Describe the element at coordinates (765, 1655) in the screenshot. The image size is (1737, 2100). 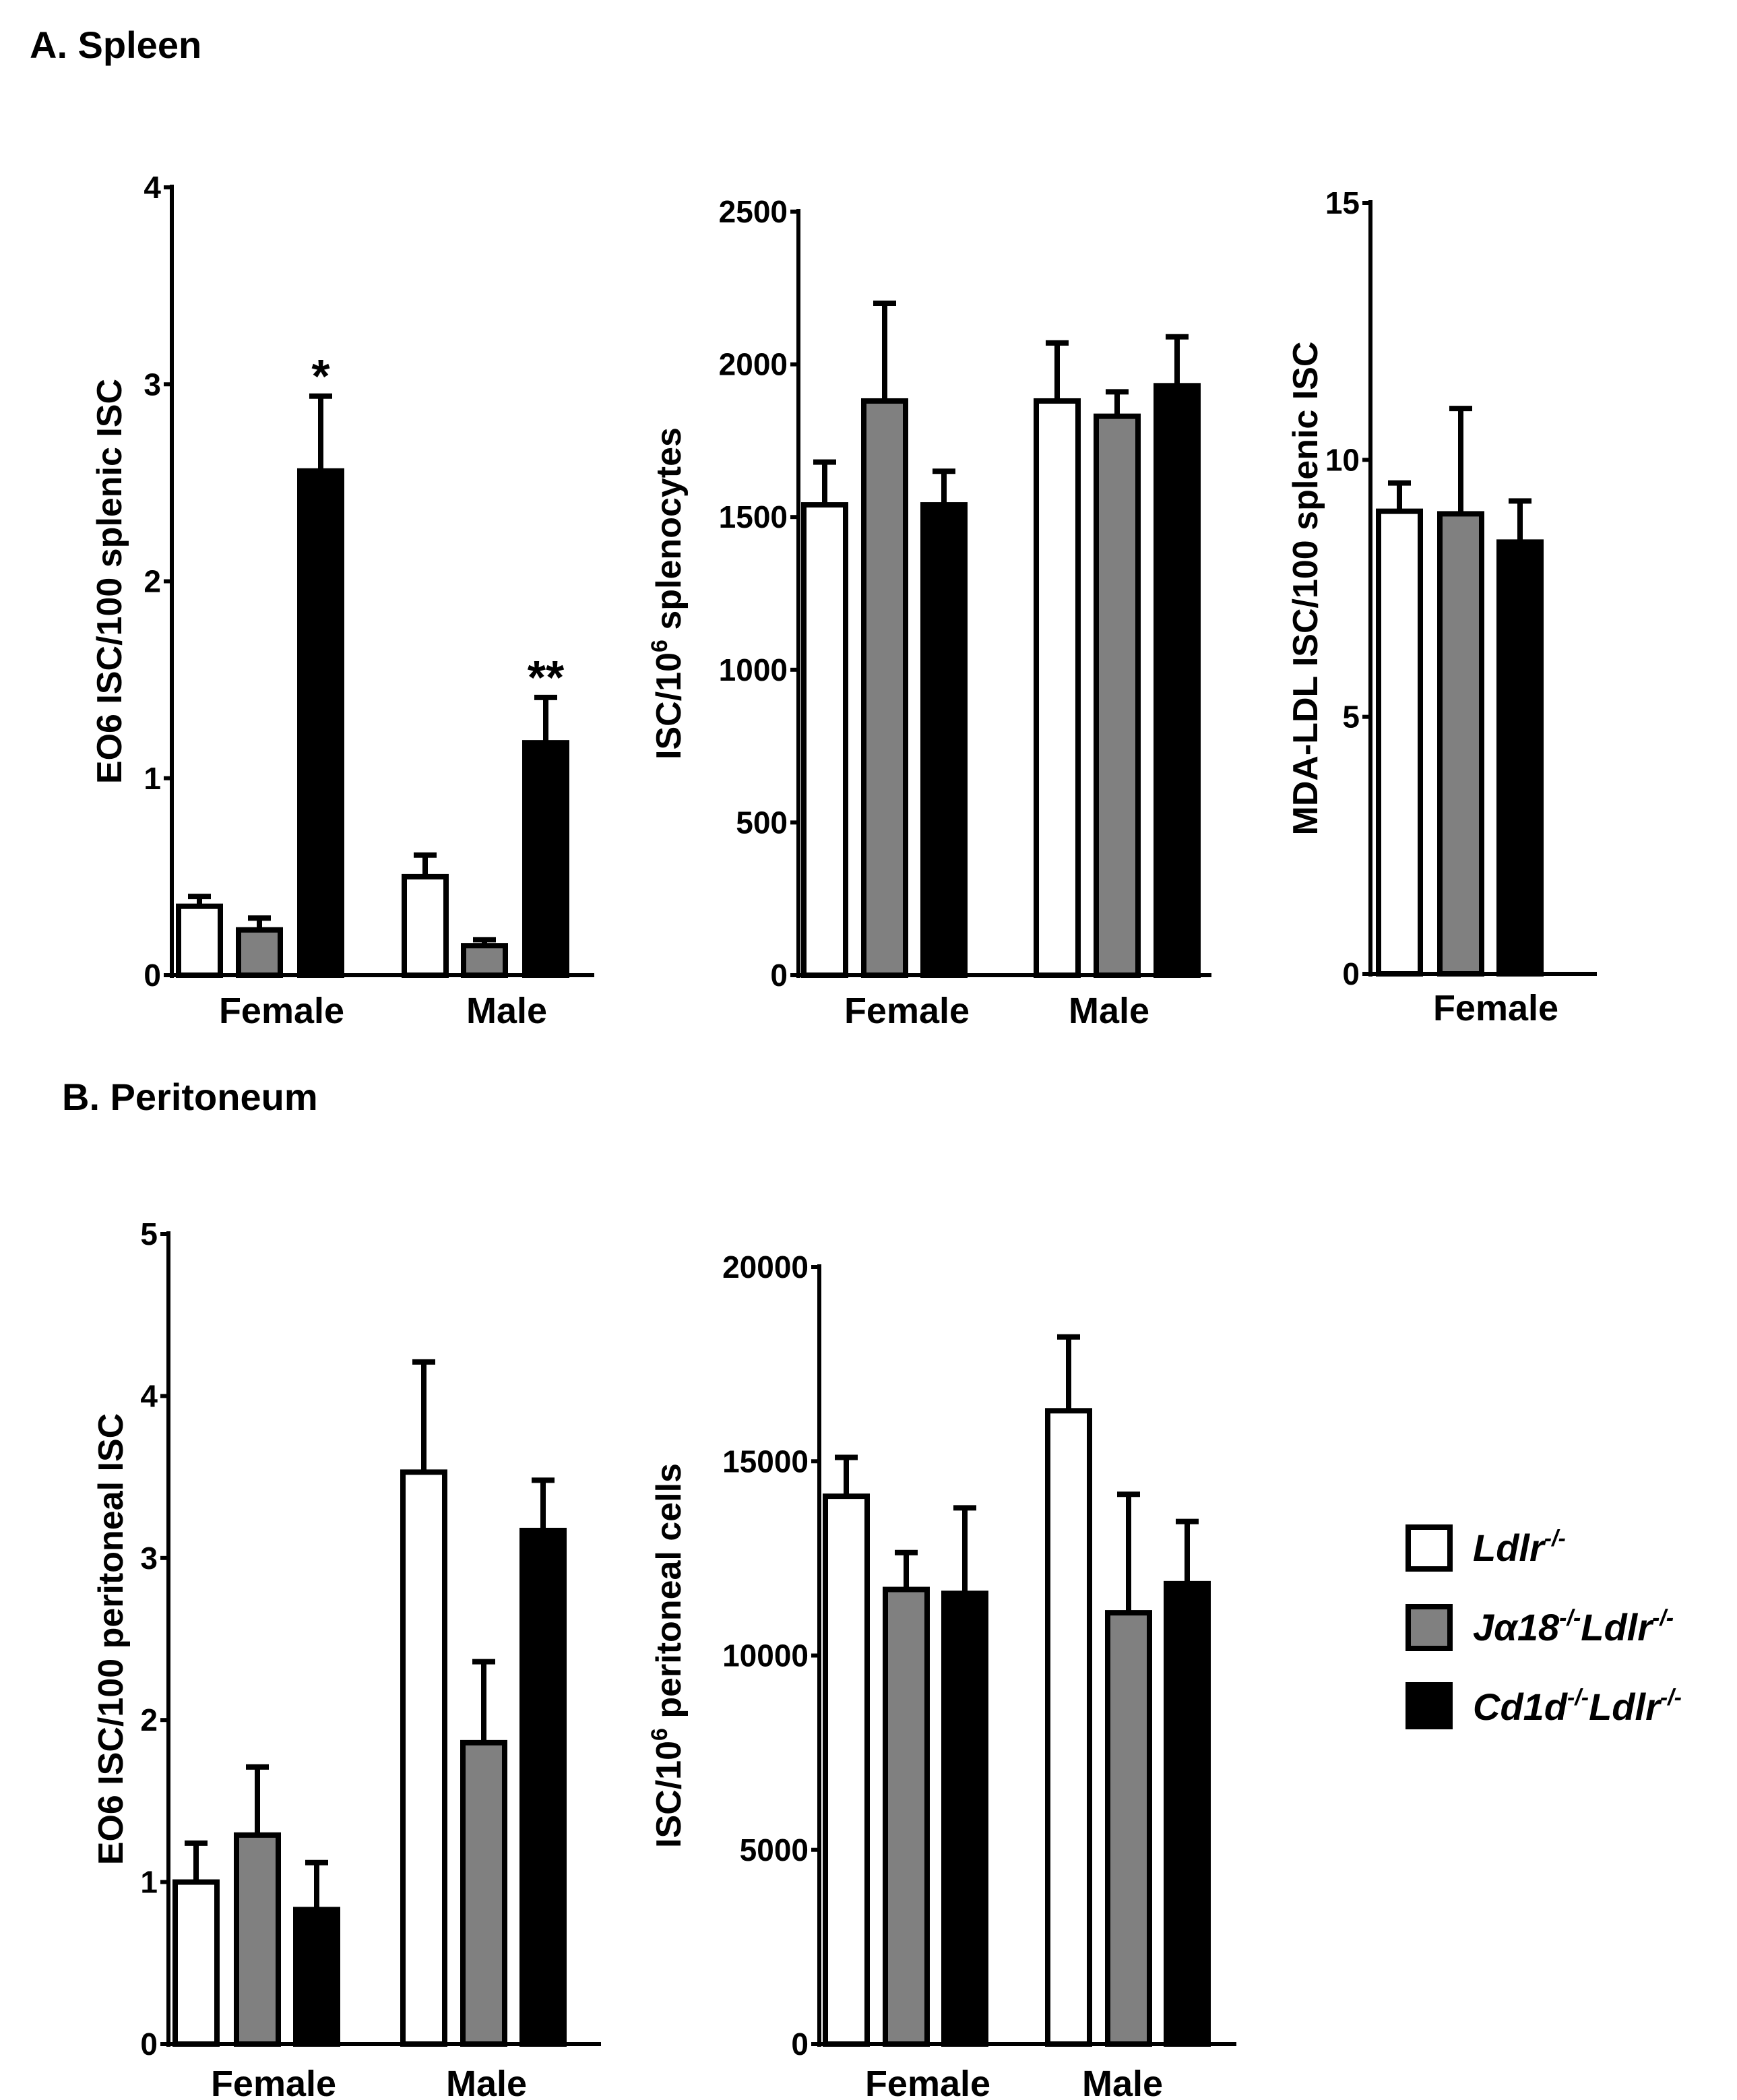
I see `y-tick-label: 10000` at that location.